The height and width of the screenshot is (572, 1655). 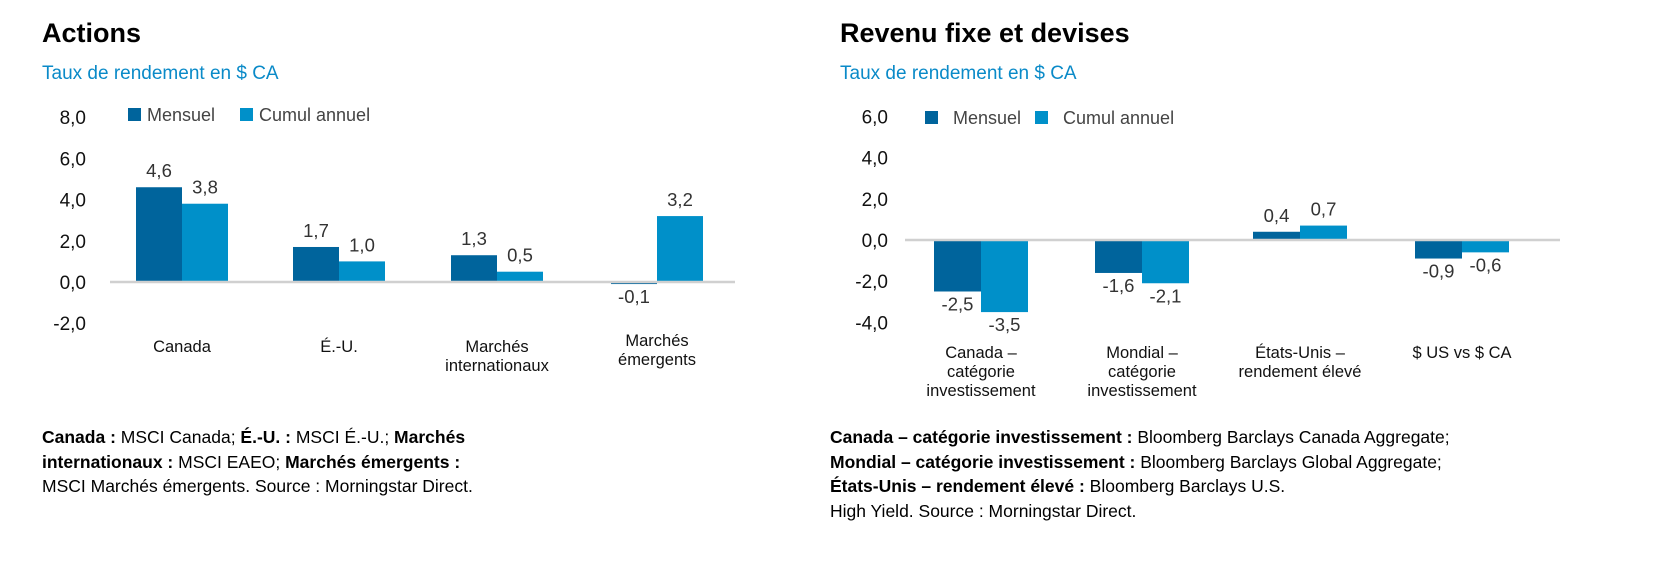 What do you see at coordinates (680, 199) in the screenshot?
I see `data-label: 3,2` at bounding box center [680, 199].